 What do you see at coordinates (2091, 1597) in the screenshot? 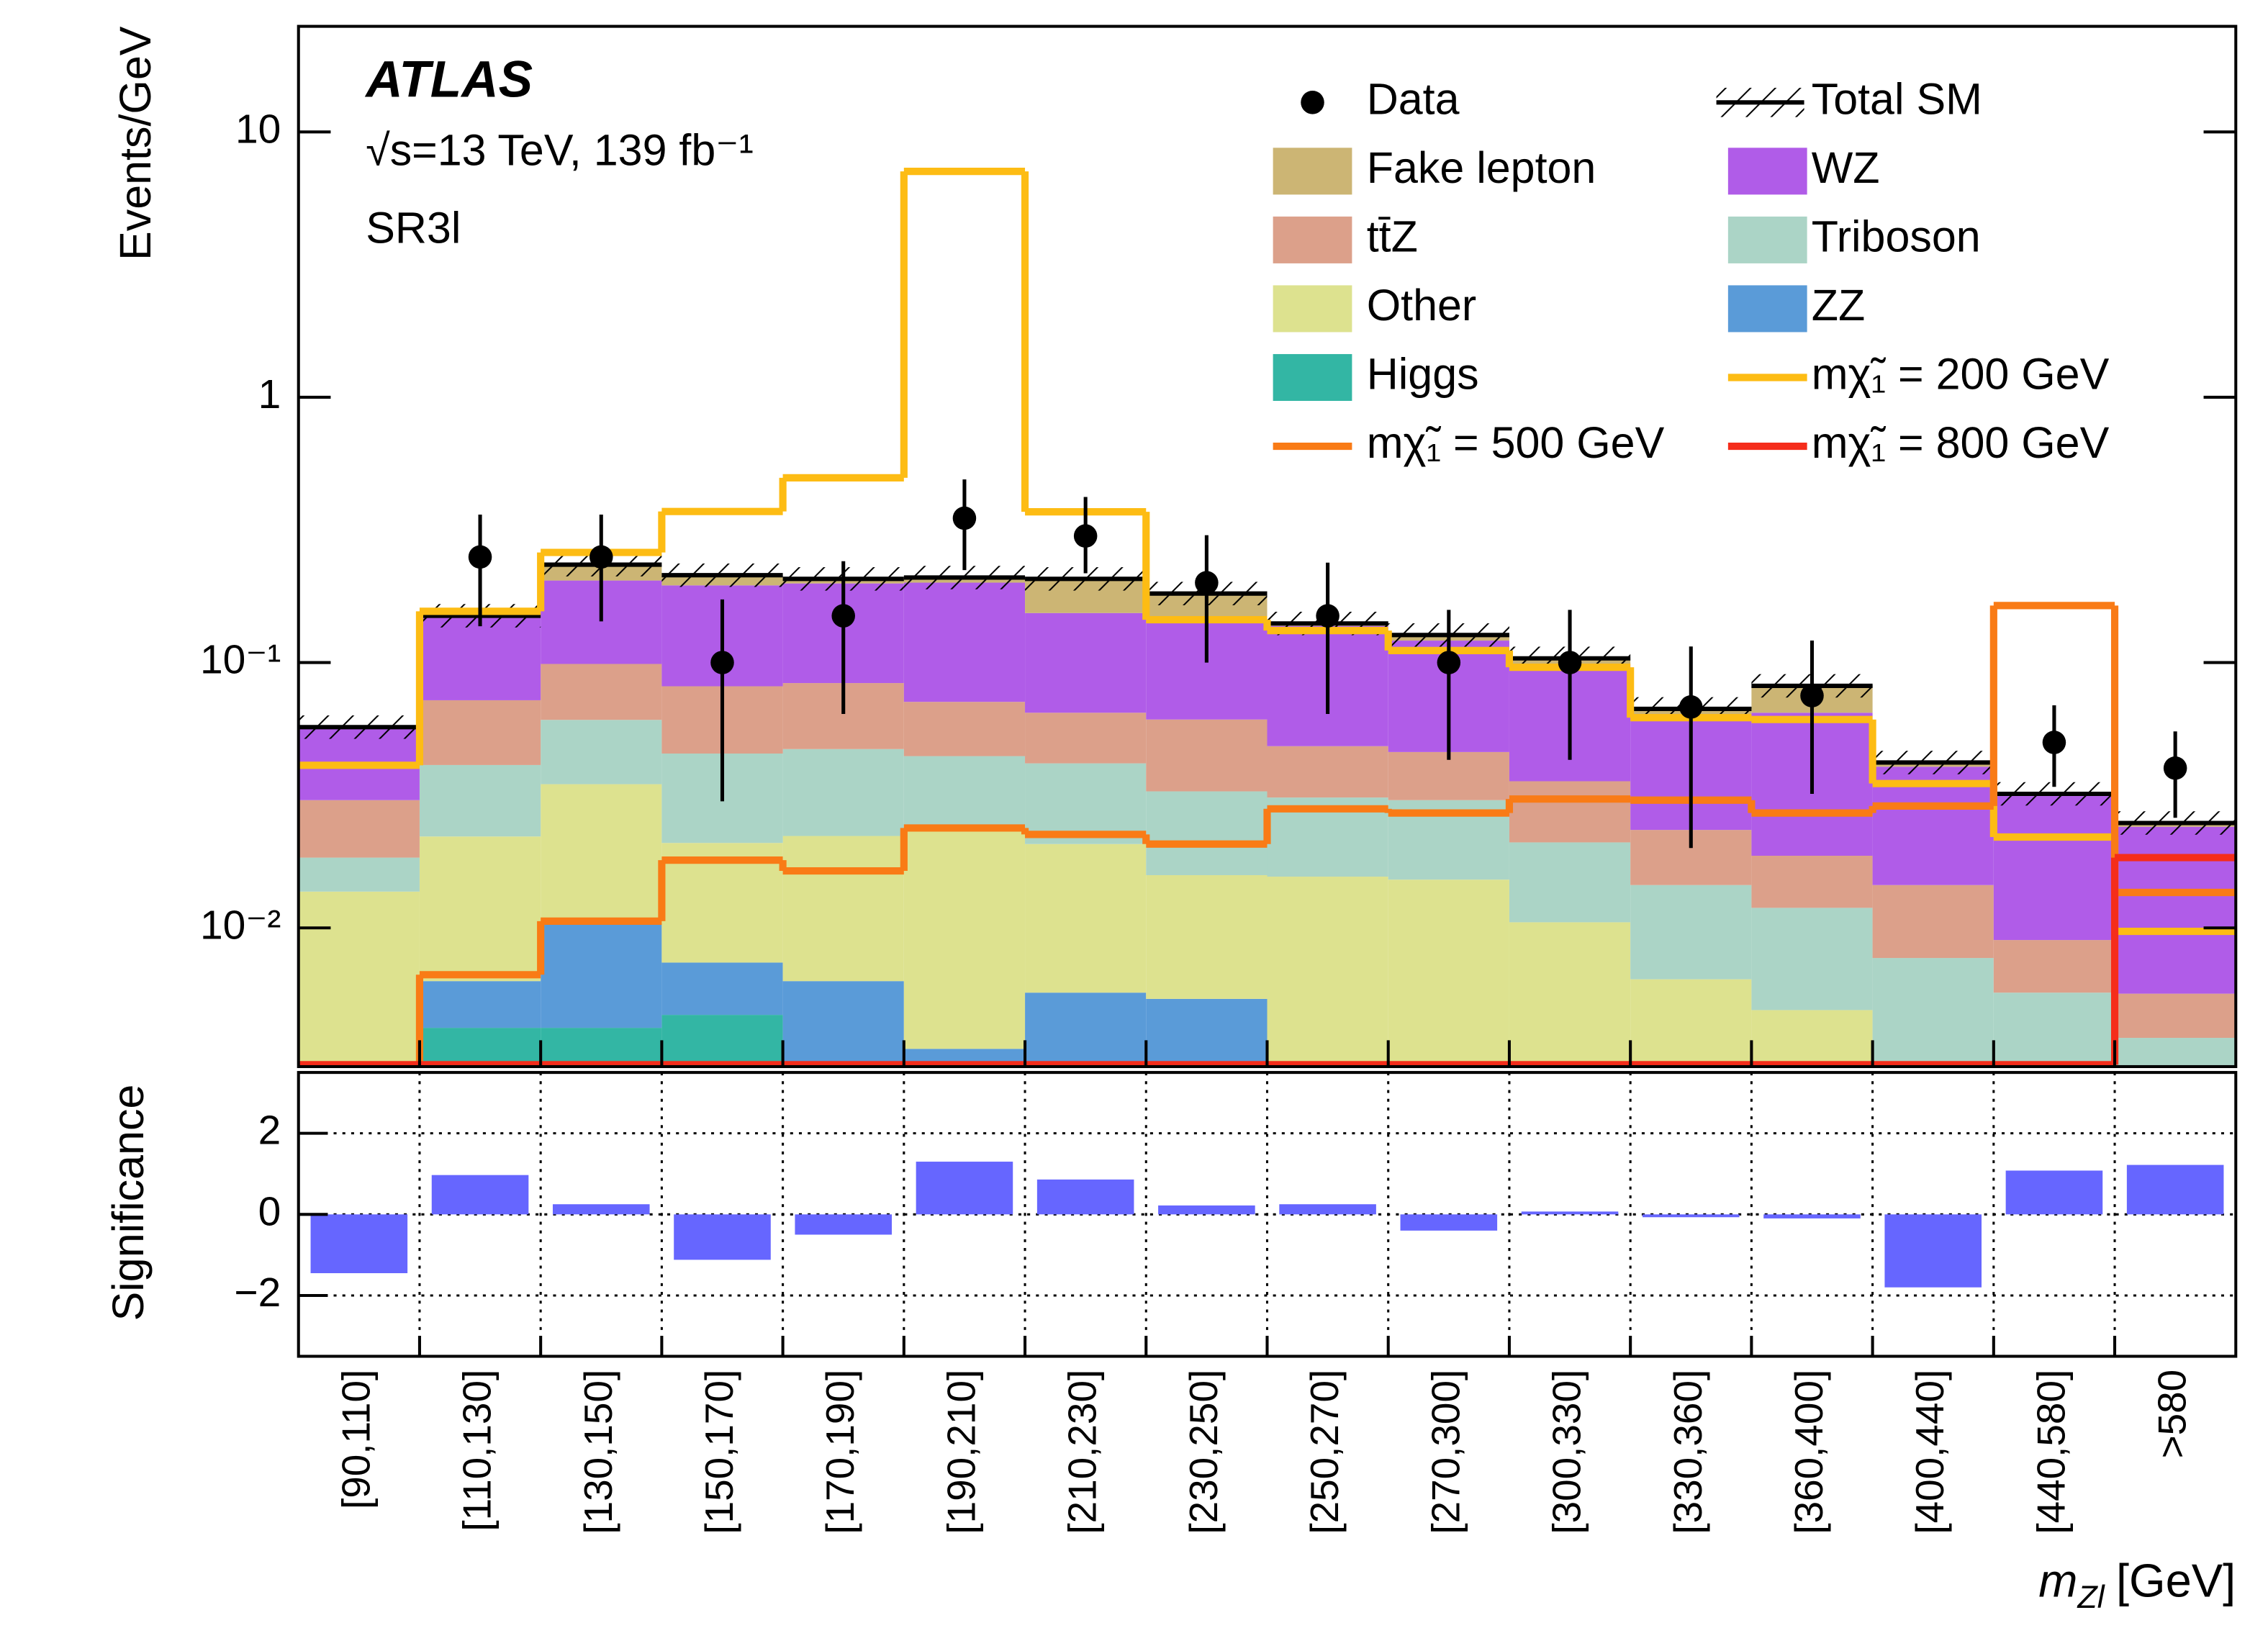
I see `x-label-subscript: Zl` at bounding box center [2091, 1597].